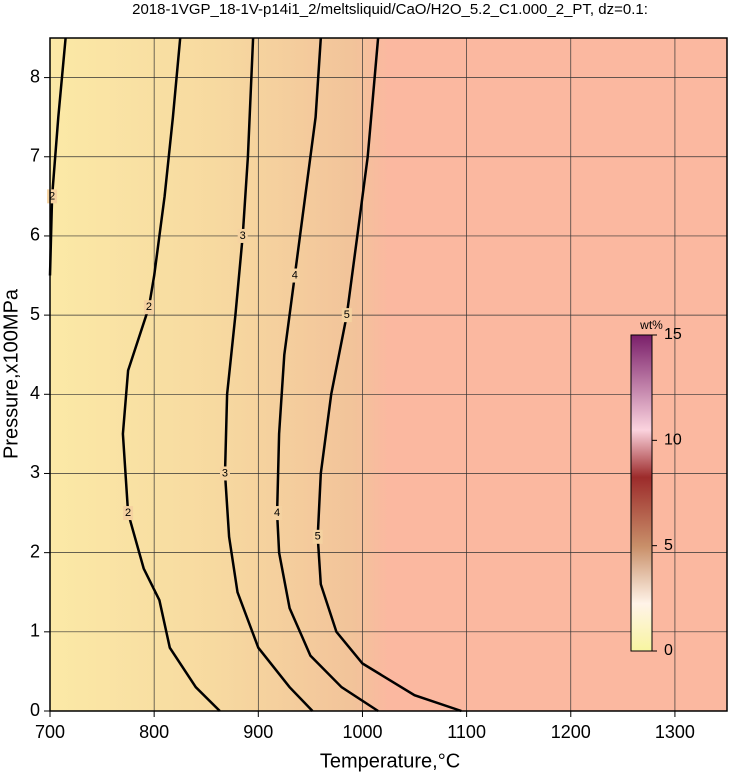  I want to click on x-tick-label: 1100, so click(466, 732).